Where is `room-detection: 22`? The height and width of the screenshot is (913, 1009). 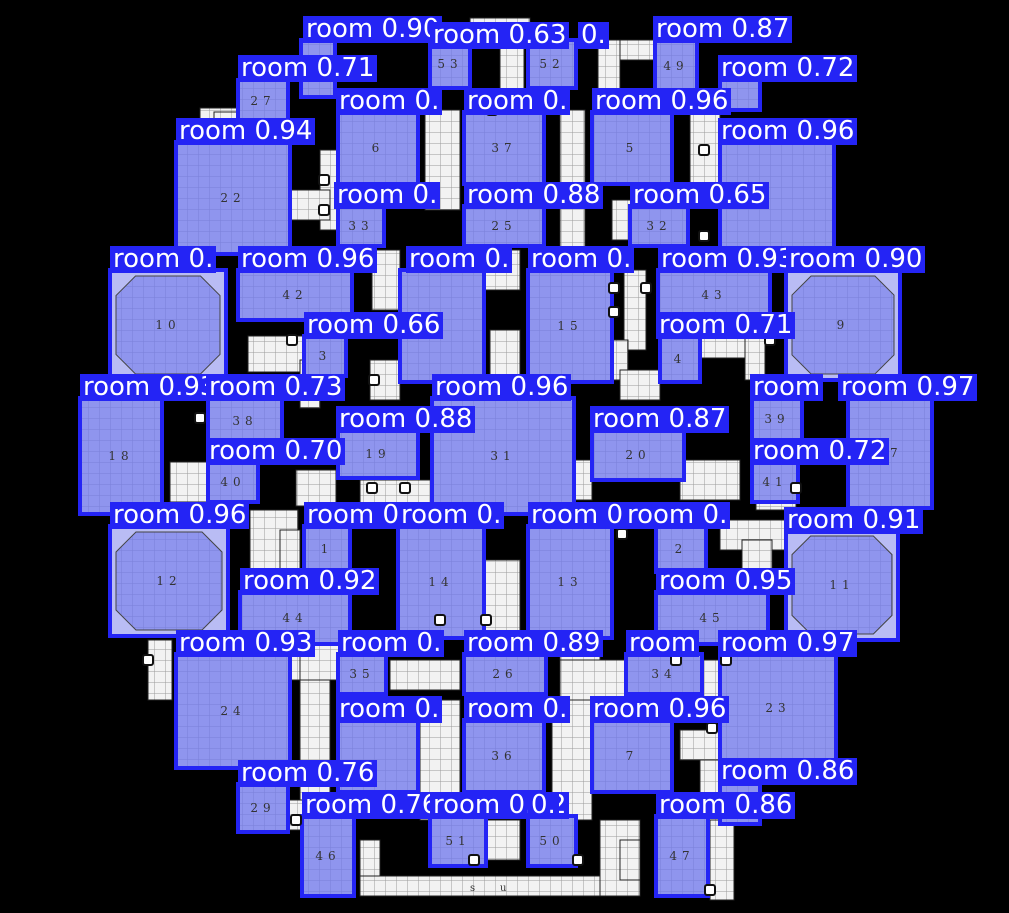
room-detection: 22 is located at coordinates (233, 198).